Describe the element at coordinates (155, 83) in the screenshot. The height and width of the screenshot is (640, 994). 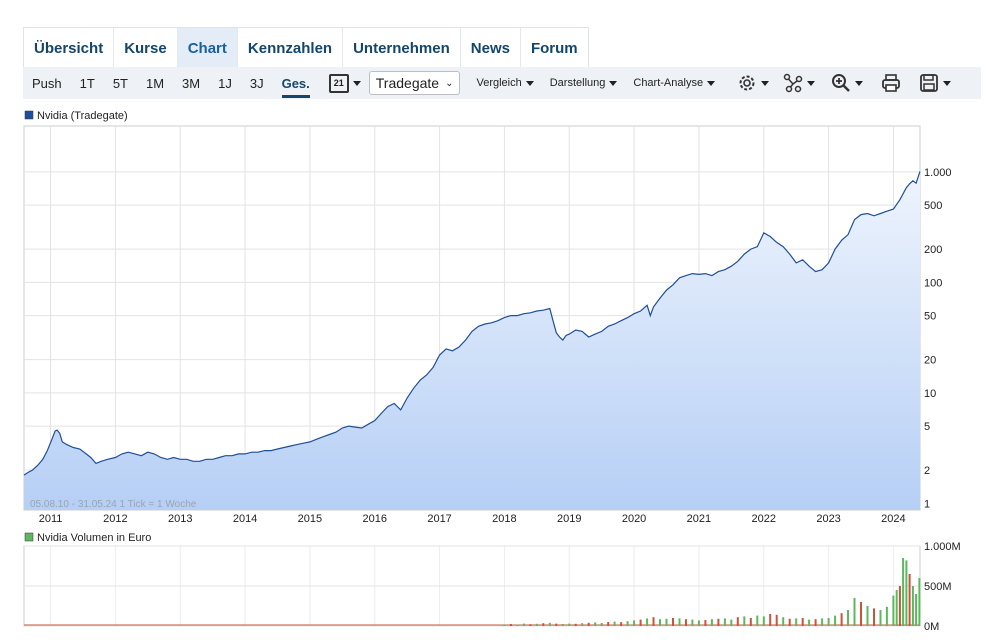
I see `range-1m: 1M` at that location.